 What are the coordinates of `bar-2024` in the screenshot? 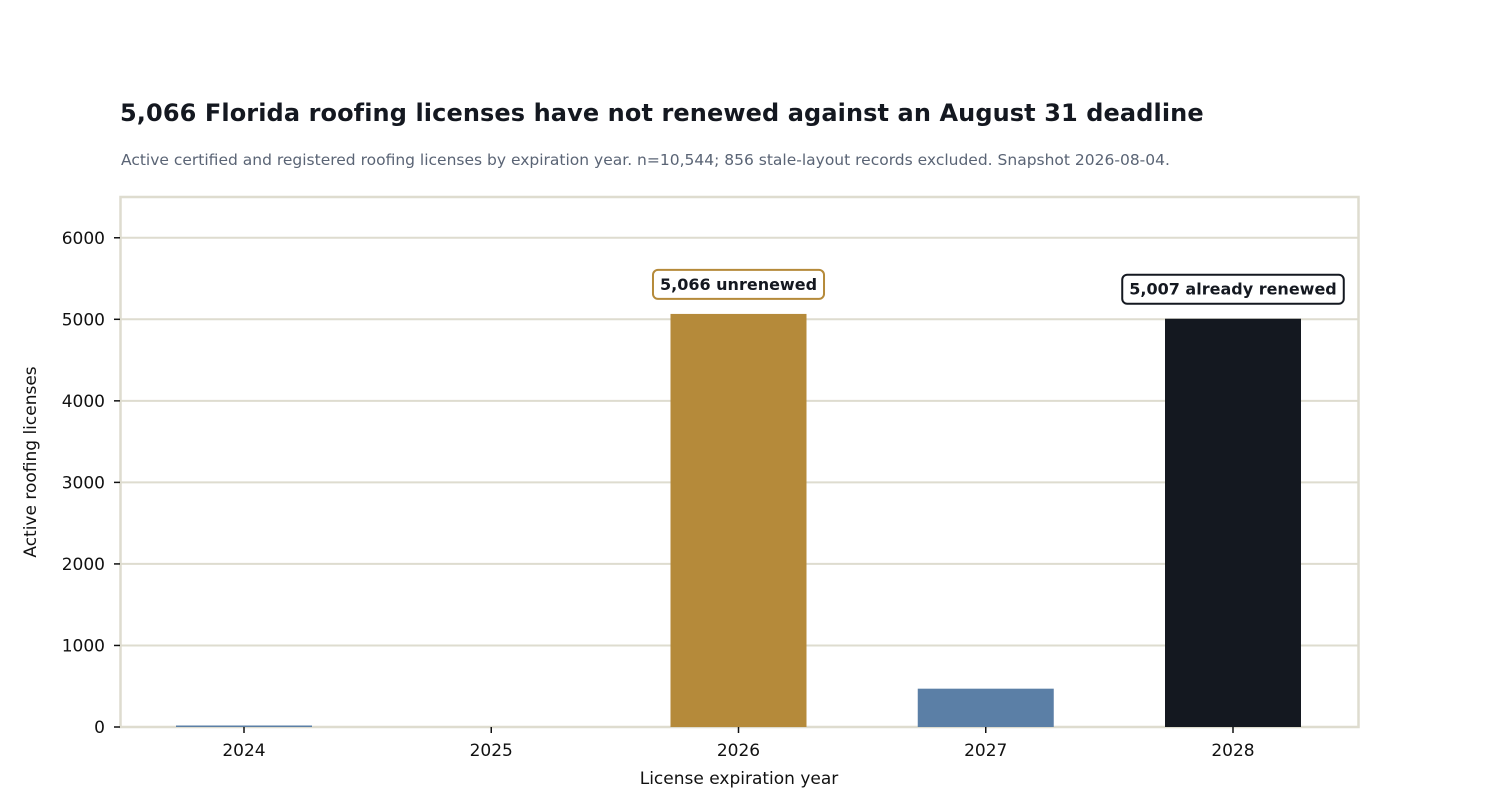 It's located at (244, 726).